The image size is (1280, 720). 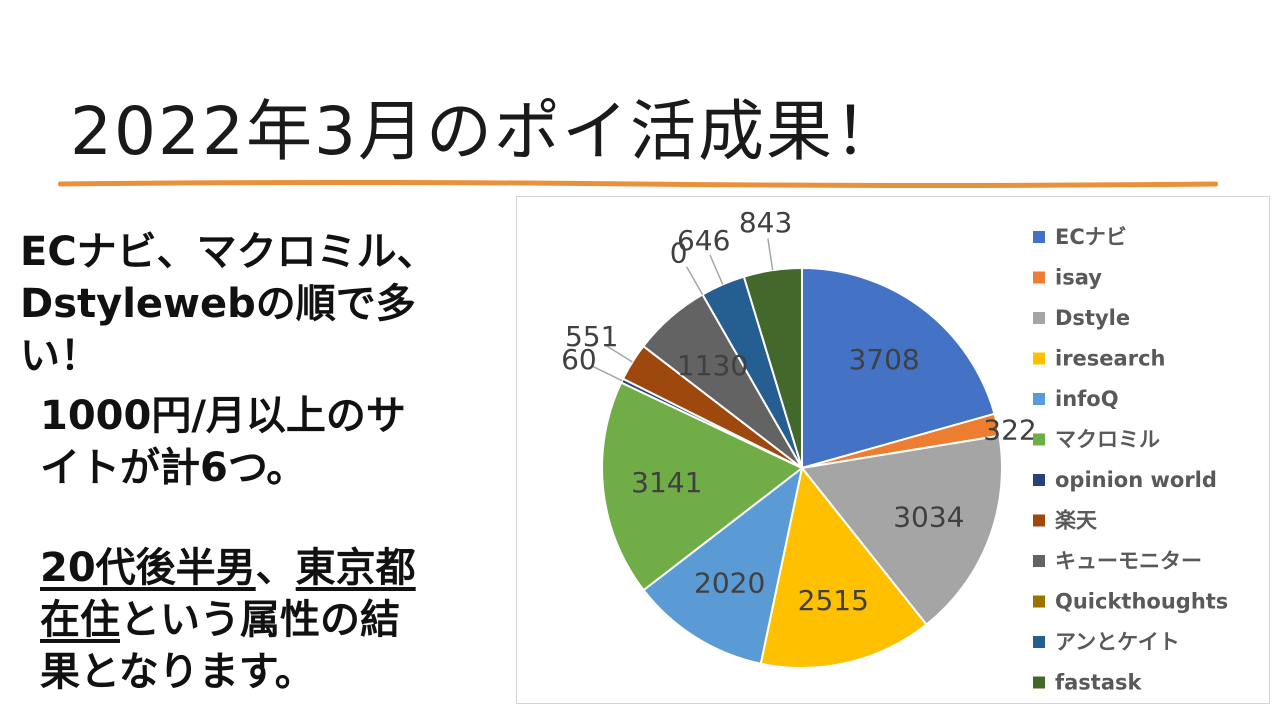 I want to click on data-label: 551, so click(x=591, y=336).